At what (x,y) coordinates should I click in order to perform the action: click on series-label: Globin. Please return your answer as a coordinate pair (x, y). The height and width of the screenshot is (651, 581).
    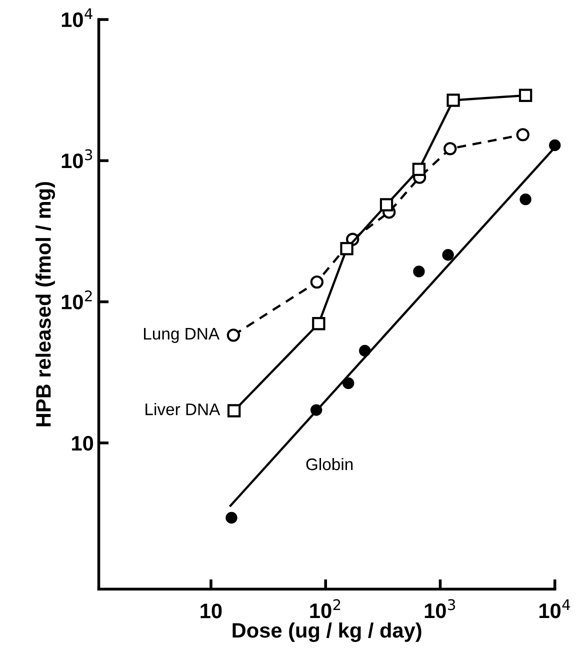
    Looking at the image, I should click on (329, 464).